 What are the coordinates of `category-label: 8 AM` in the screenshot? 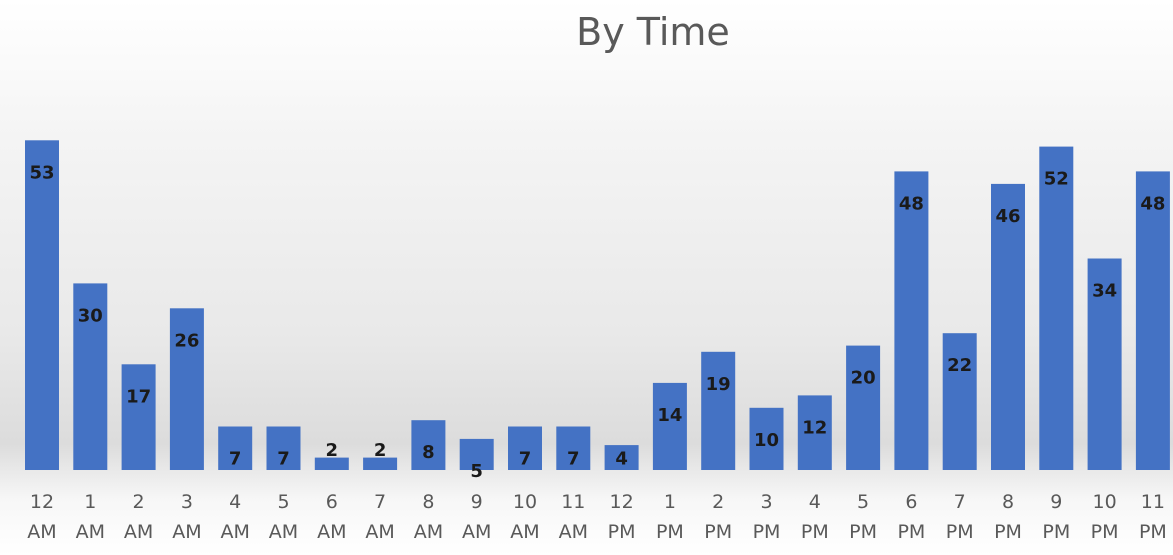 It's located at (428, 517).